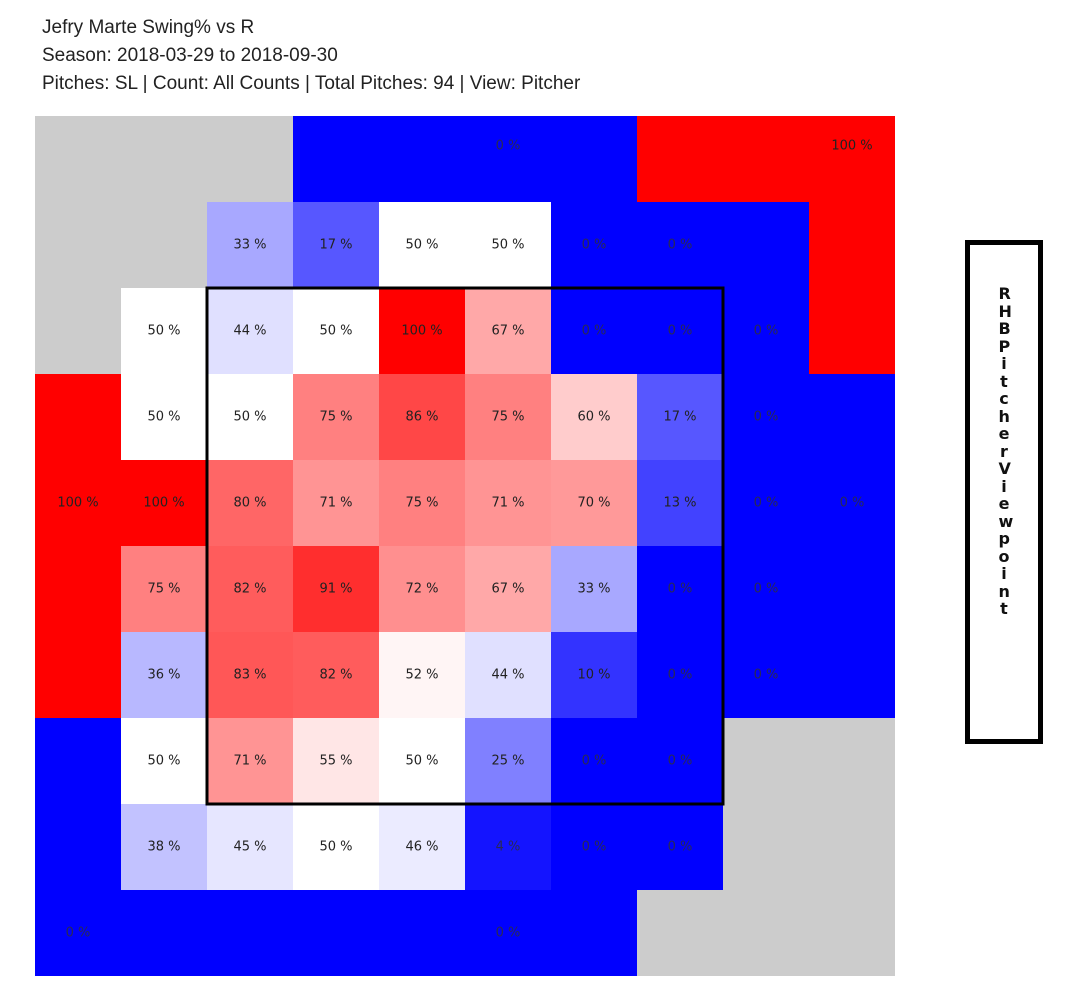  I want to click on cell-label: 4 %, so click(508, 847).